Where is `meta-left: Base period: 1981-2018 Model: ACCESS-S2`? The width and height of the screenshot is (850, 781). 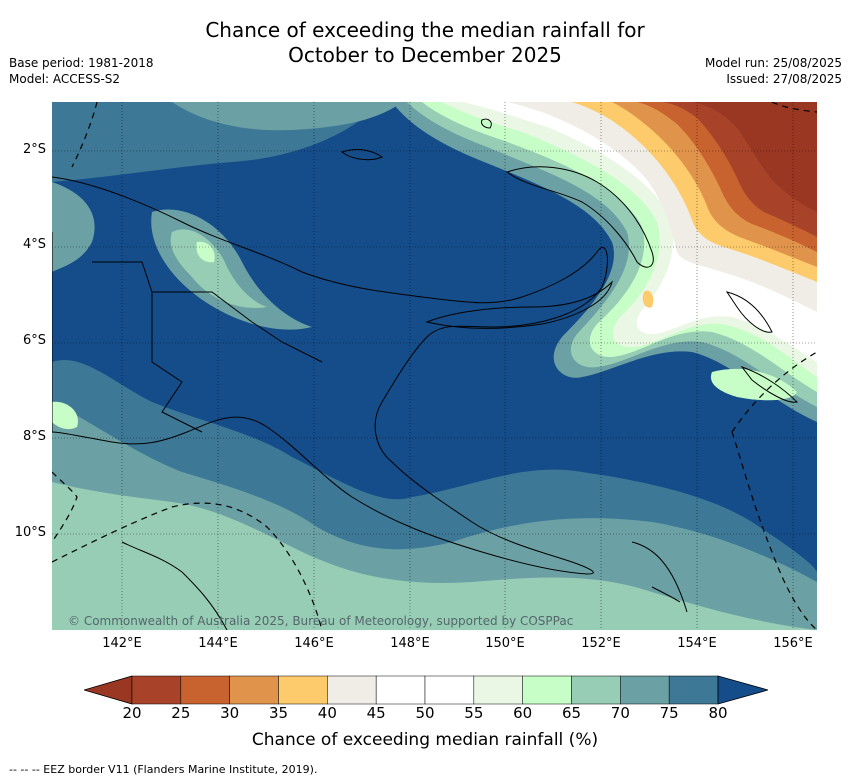 meta-left: Base period: 1981-2018 Model: ACCESS-S2 is located at coordinates (81, 71).